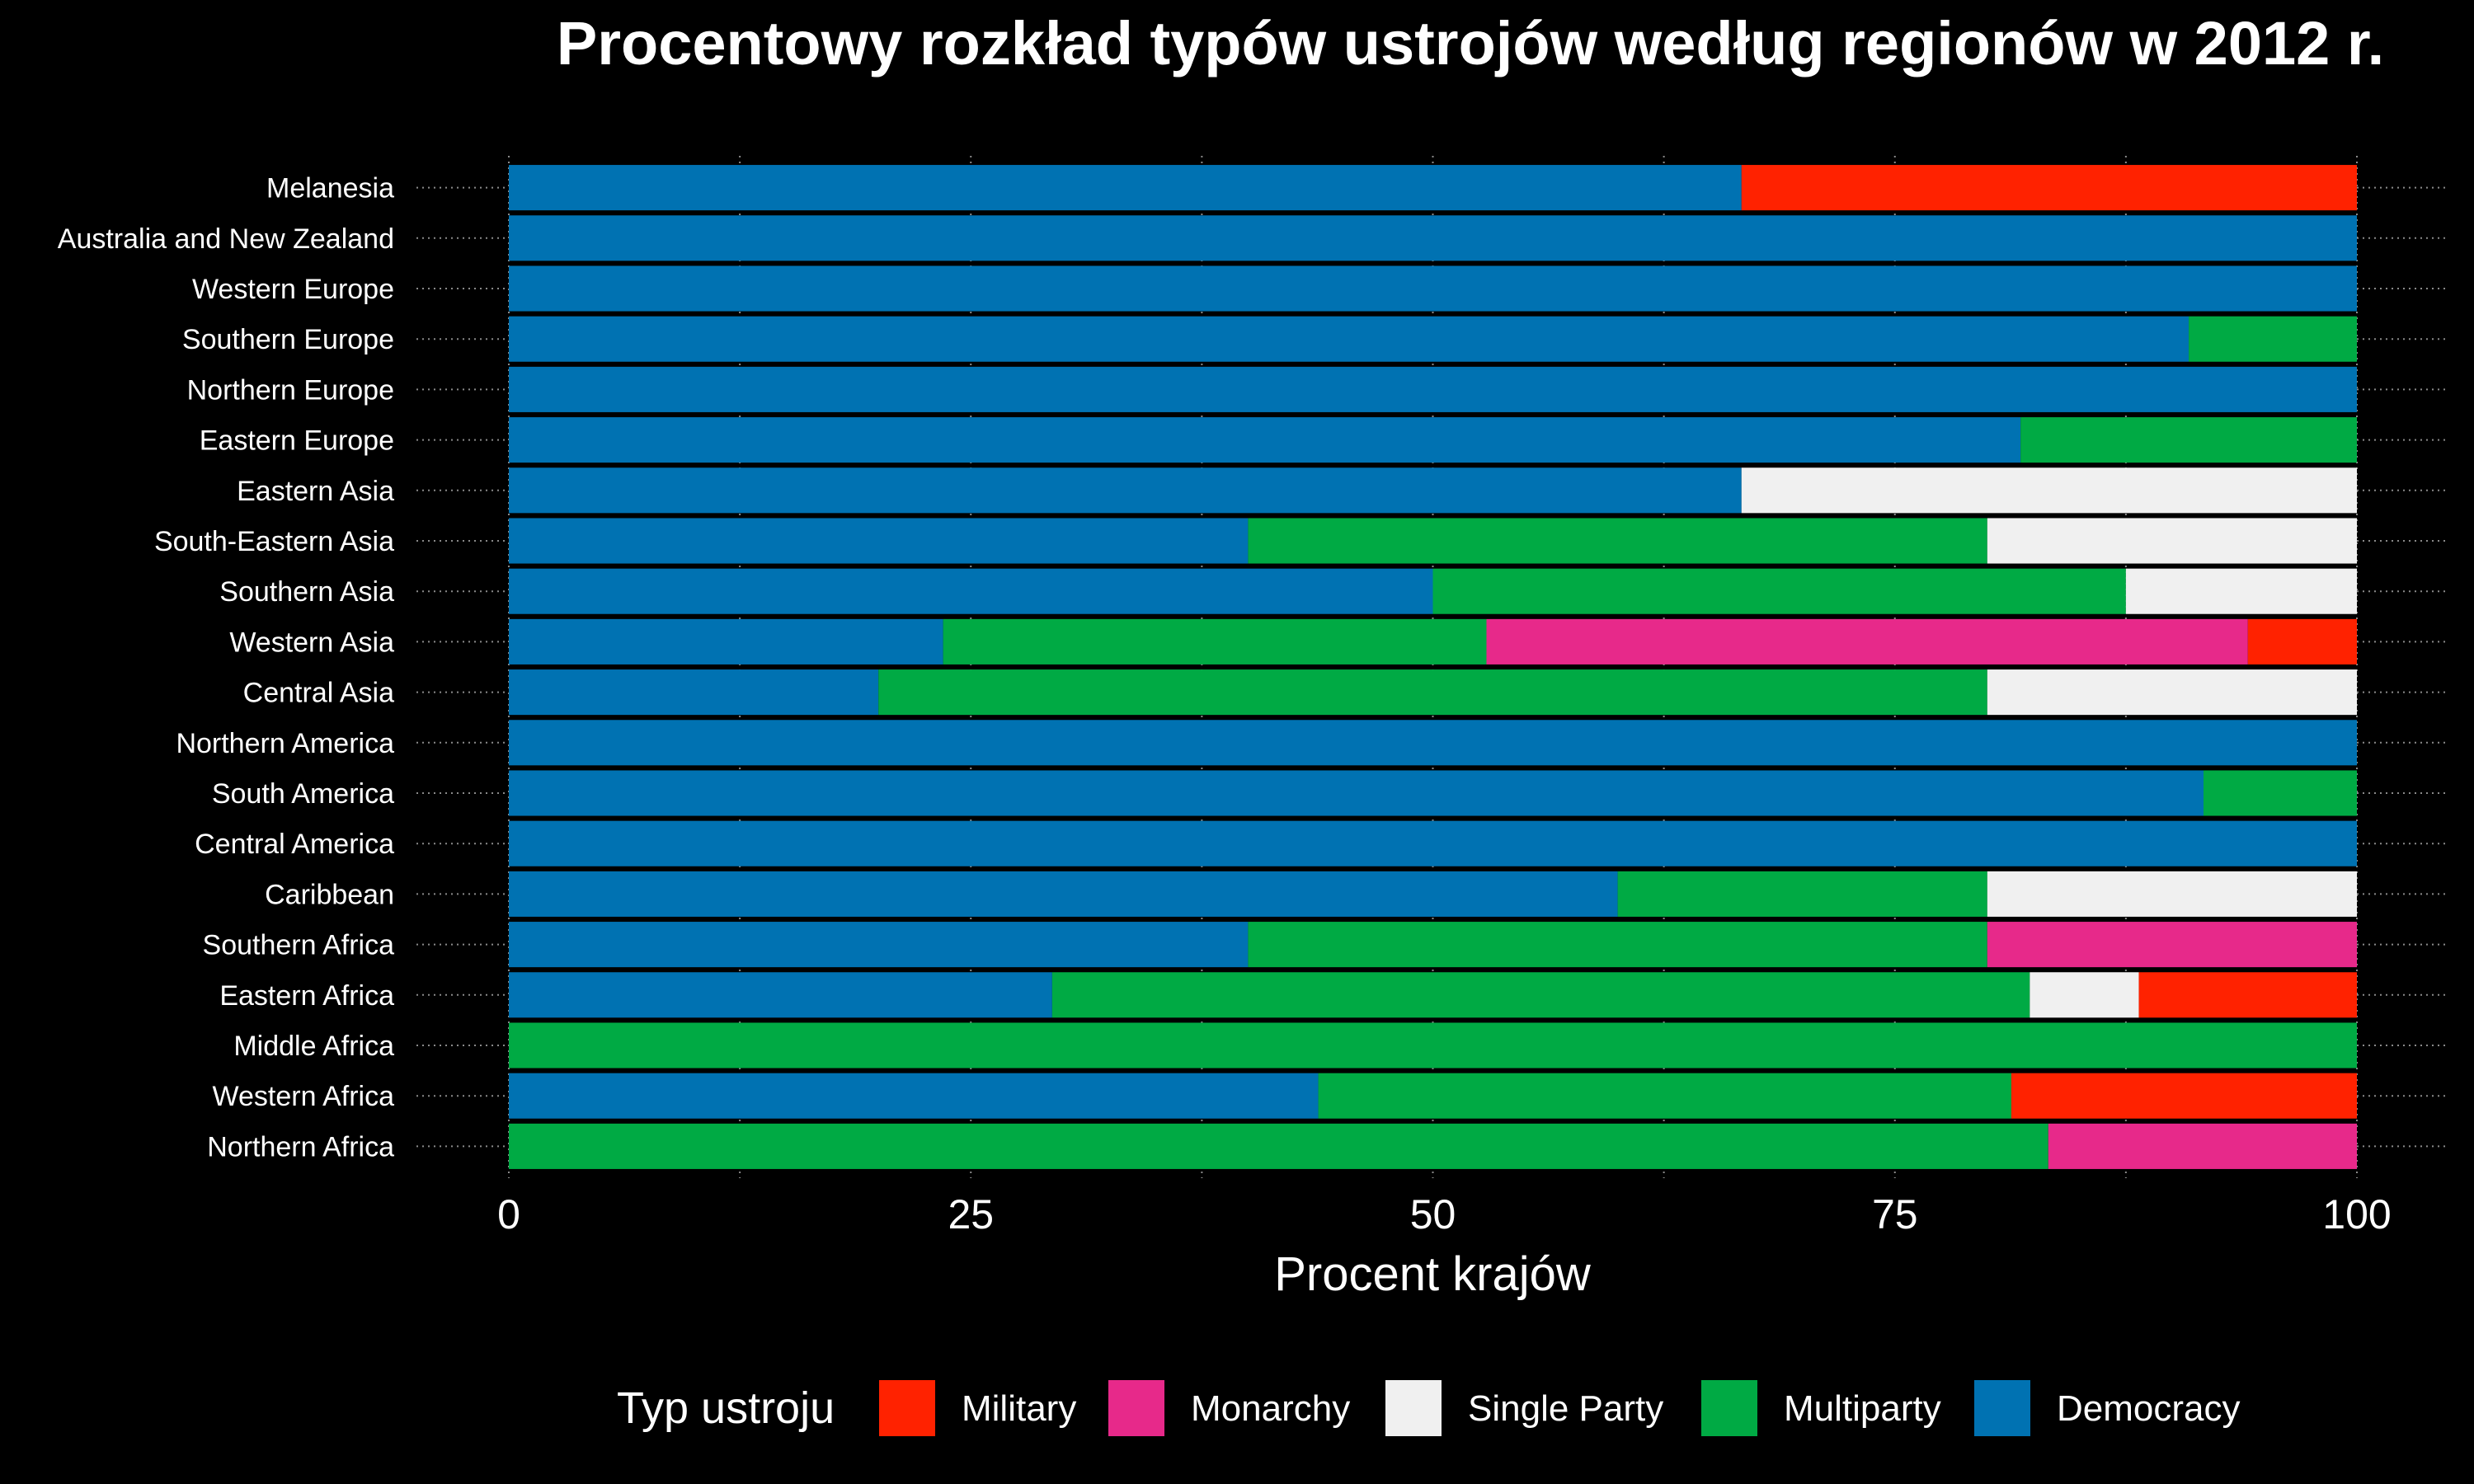 The image size is (2474, 1484). What do you see at coordinates (315, 491) in the screenshot?
I see `y-tick-label: Eastern Asia` at bounding box center [315, 491].